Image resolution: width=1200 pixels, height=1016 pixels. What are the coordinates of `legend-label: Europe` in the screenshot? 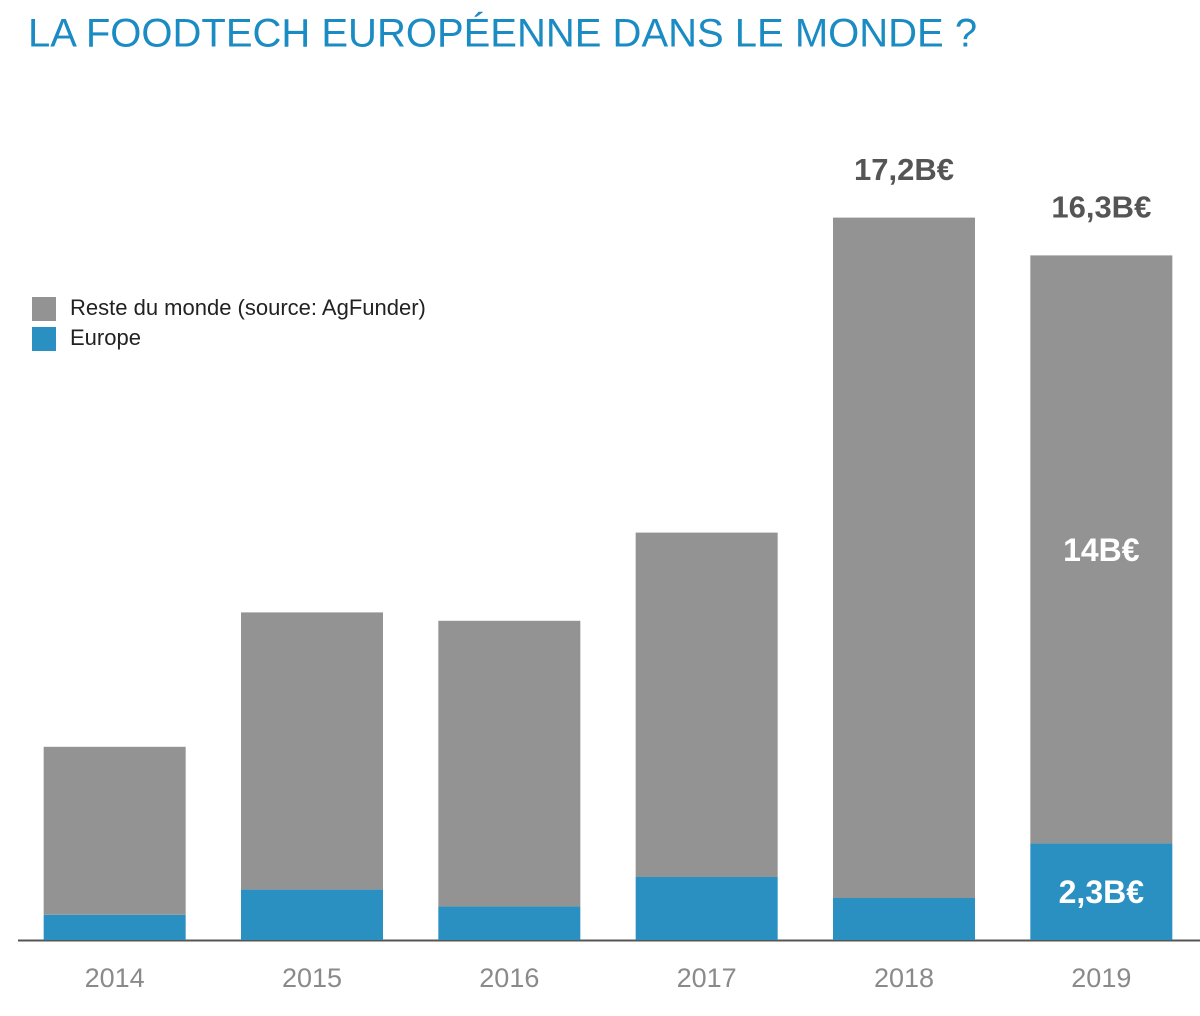 It's located at (105, 337).